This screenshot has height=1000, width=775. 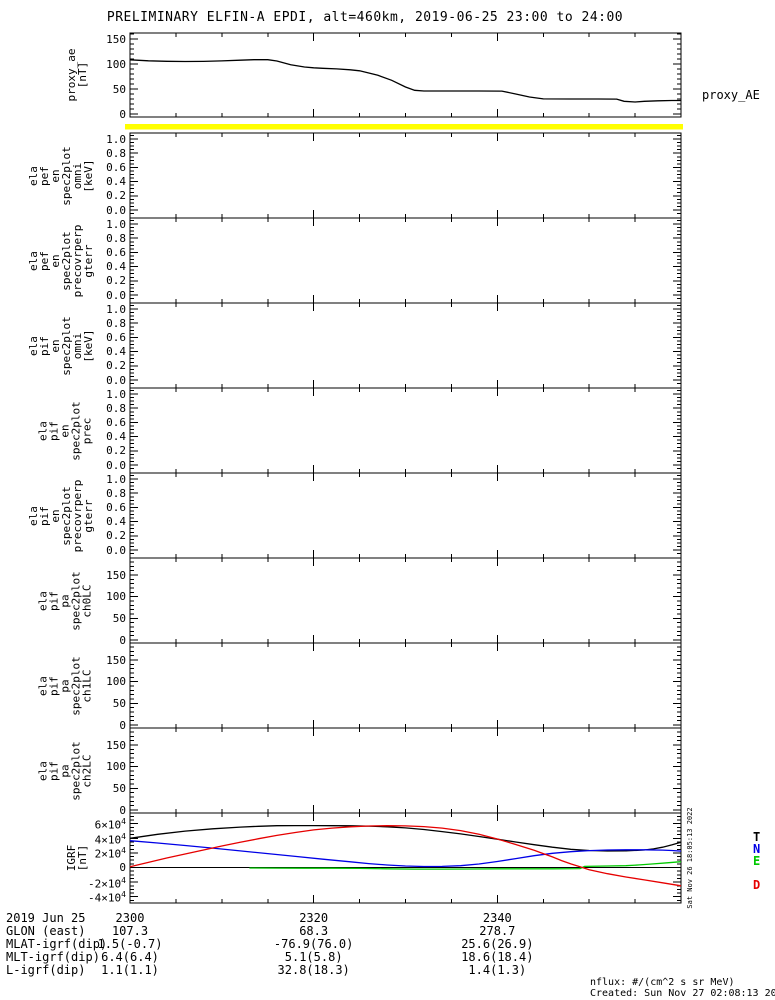 I want to click on axis-row-label: L-igrf(dip), so click(x=46, y=970).